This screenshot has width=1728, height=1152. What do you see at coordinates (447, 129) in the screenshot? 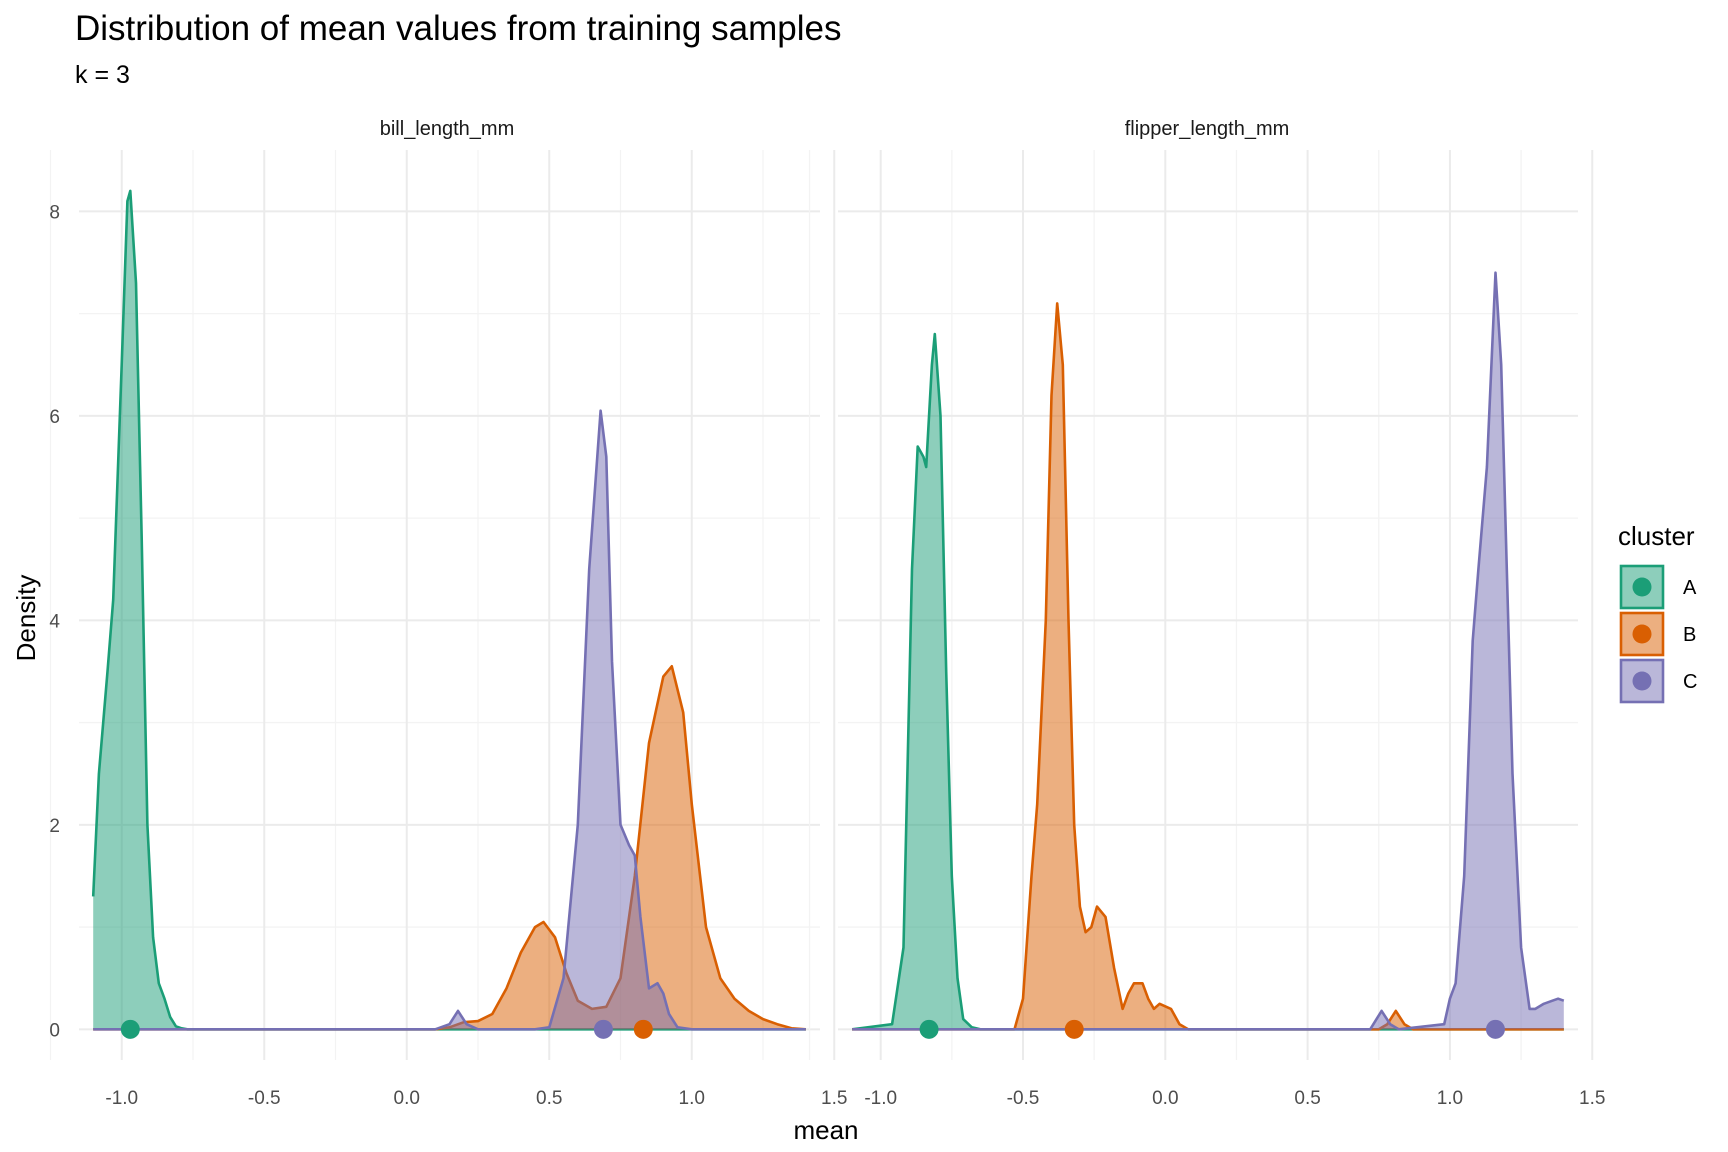
I see `facet-label-bill_length_mm: bill_length_mm` at bounding box center [447, 129].